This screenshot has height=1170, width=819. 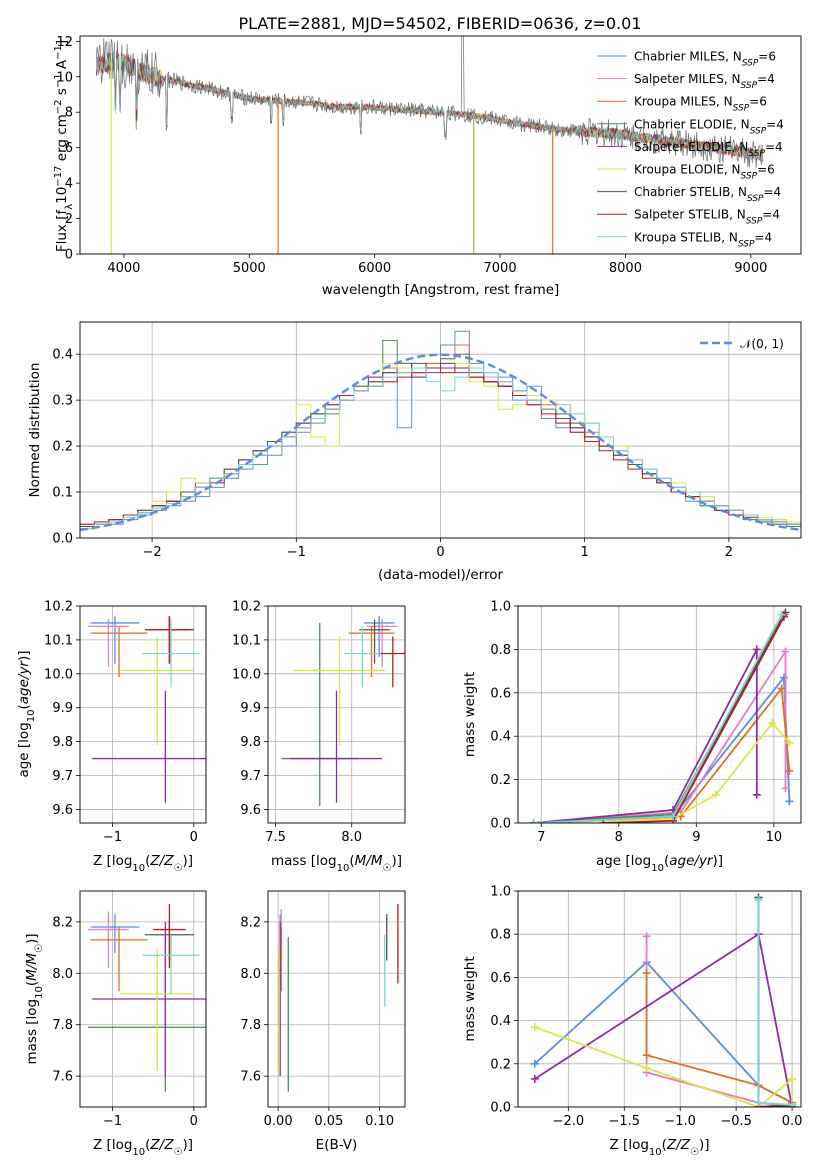 What do you see at coordinates (69, 184) in the screenshot?
I see `y-tick-label: 4` at bounding box center [69, 184].